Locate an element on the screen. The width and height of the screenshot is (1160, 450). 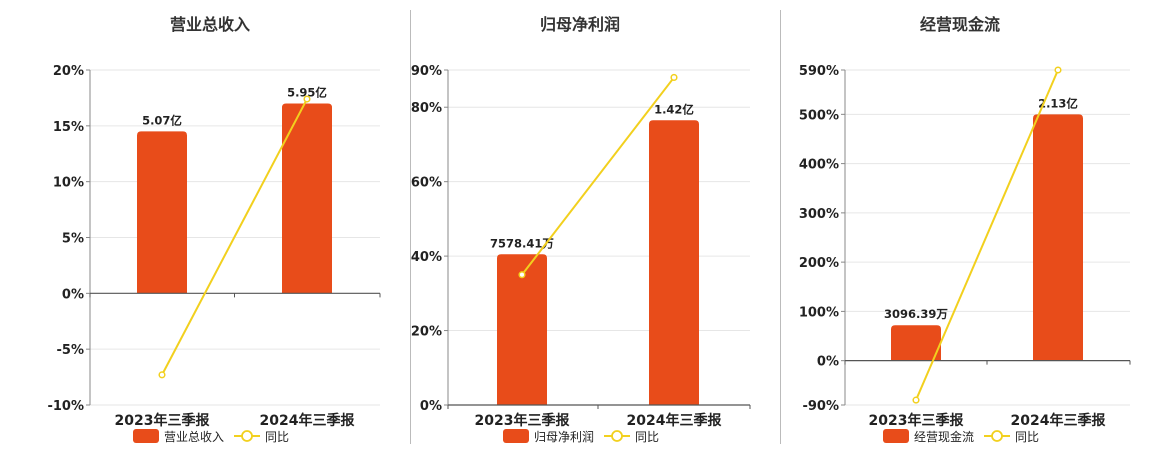
y-tick-label: -10% is located at coordinates (65, 406).